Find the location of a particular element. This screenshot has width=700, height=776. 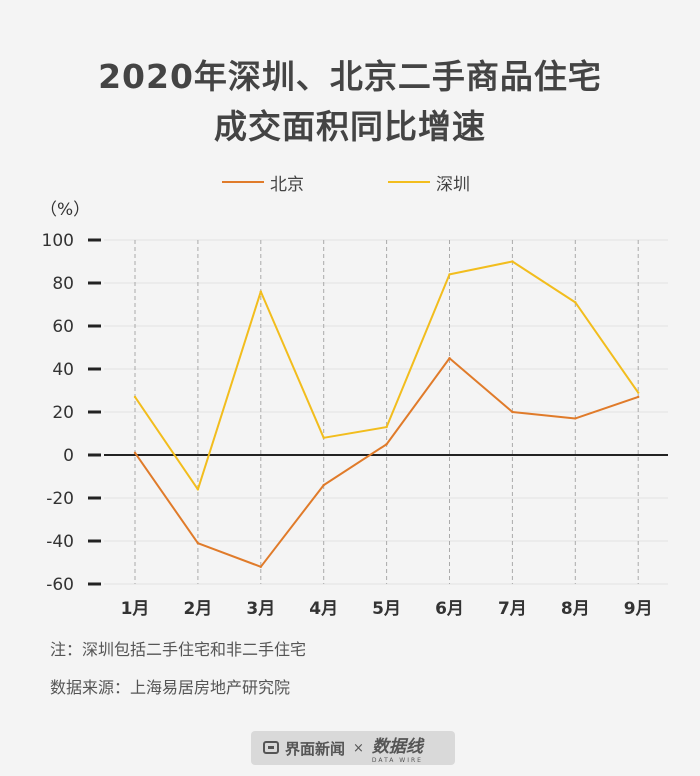

legend-item-shenzhen: 深圳 is located at coordinates (429, 182).